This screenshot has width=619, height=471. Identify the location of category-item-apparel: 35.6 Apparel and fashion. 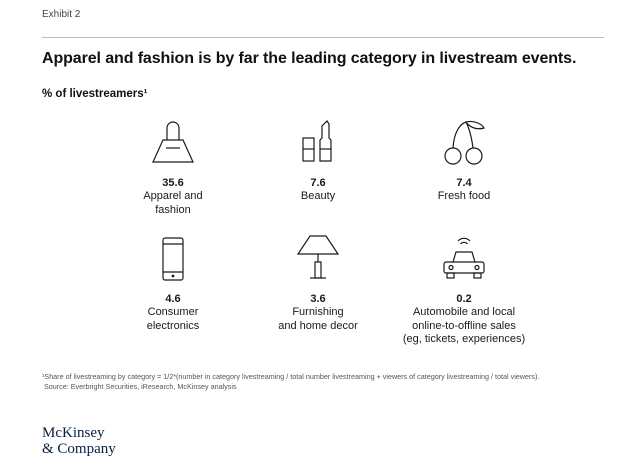
(173, 167).